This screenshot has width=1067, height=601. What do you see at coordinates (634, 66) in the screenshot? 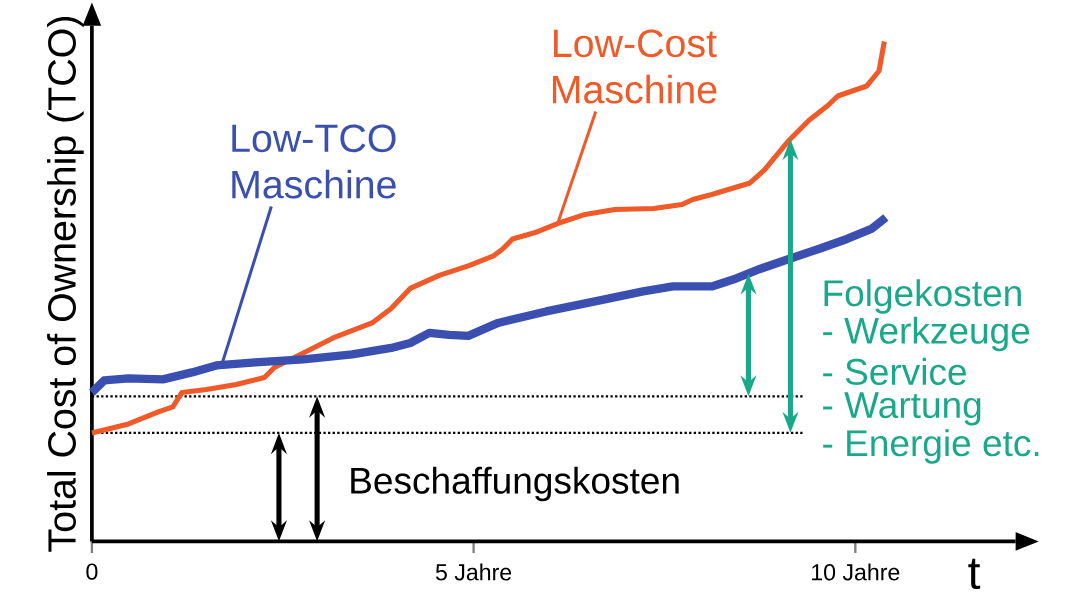
I see `text: Low-Cost Maschine` at bounding box center [634, 66].